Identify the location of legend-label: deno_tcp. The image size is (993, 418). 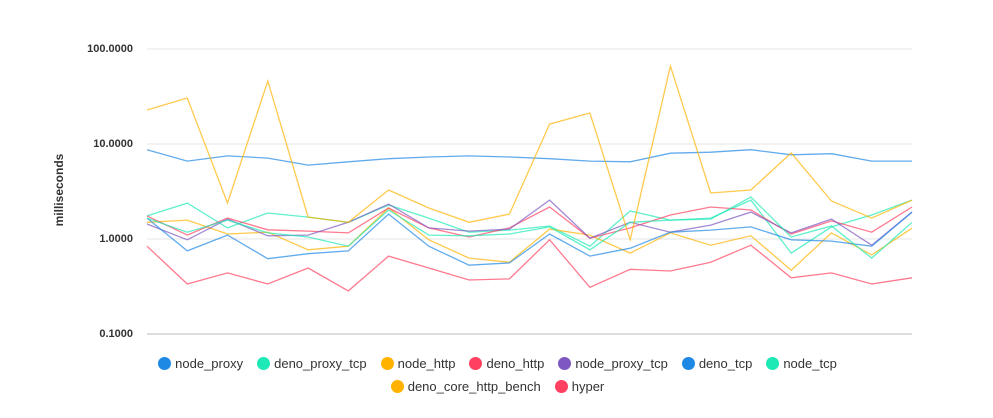
(725, 363).